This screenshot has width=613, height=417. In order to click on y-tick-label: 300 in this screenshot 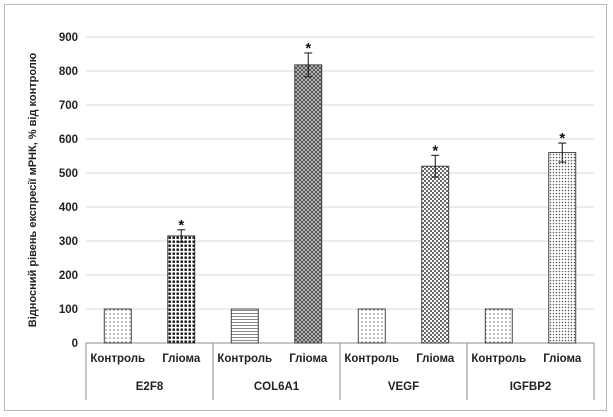, I will do `click(68, 242)`.